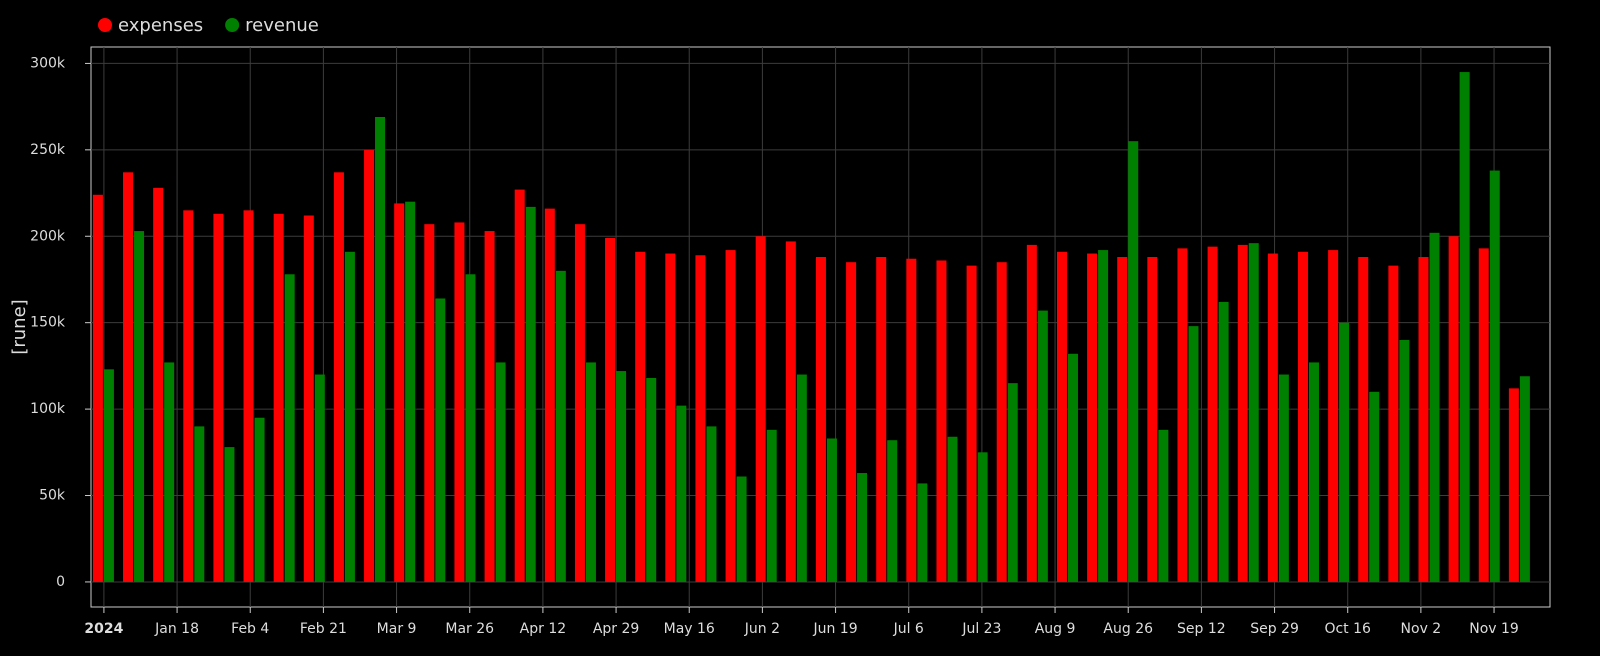 The height and width of the screenshot is (656, 1600). What do you see at coordinates (469, 629) in the screenshot?
I see `x-tick-label: Mar 26` at bounding box center [469, 629].